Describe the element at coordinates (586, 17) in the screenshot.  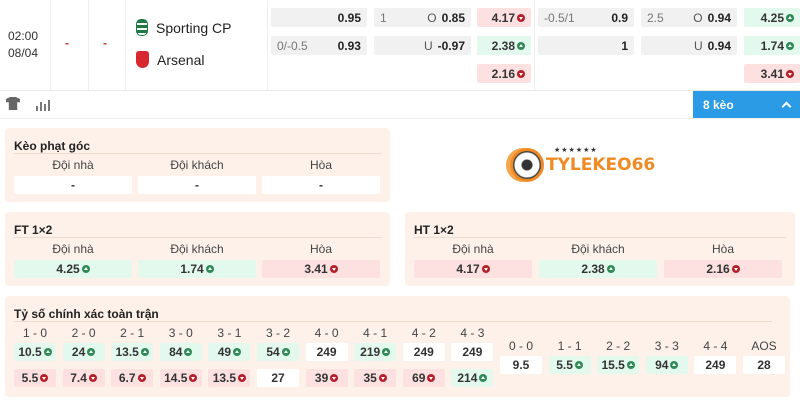
I see `hdp2-home-odds: -0.5/1 0.9` at that location.